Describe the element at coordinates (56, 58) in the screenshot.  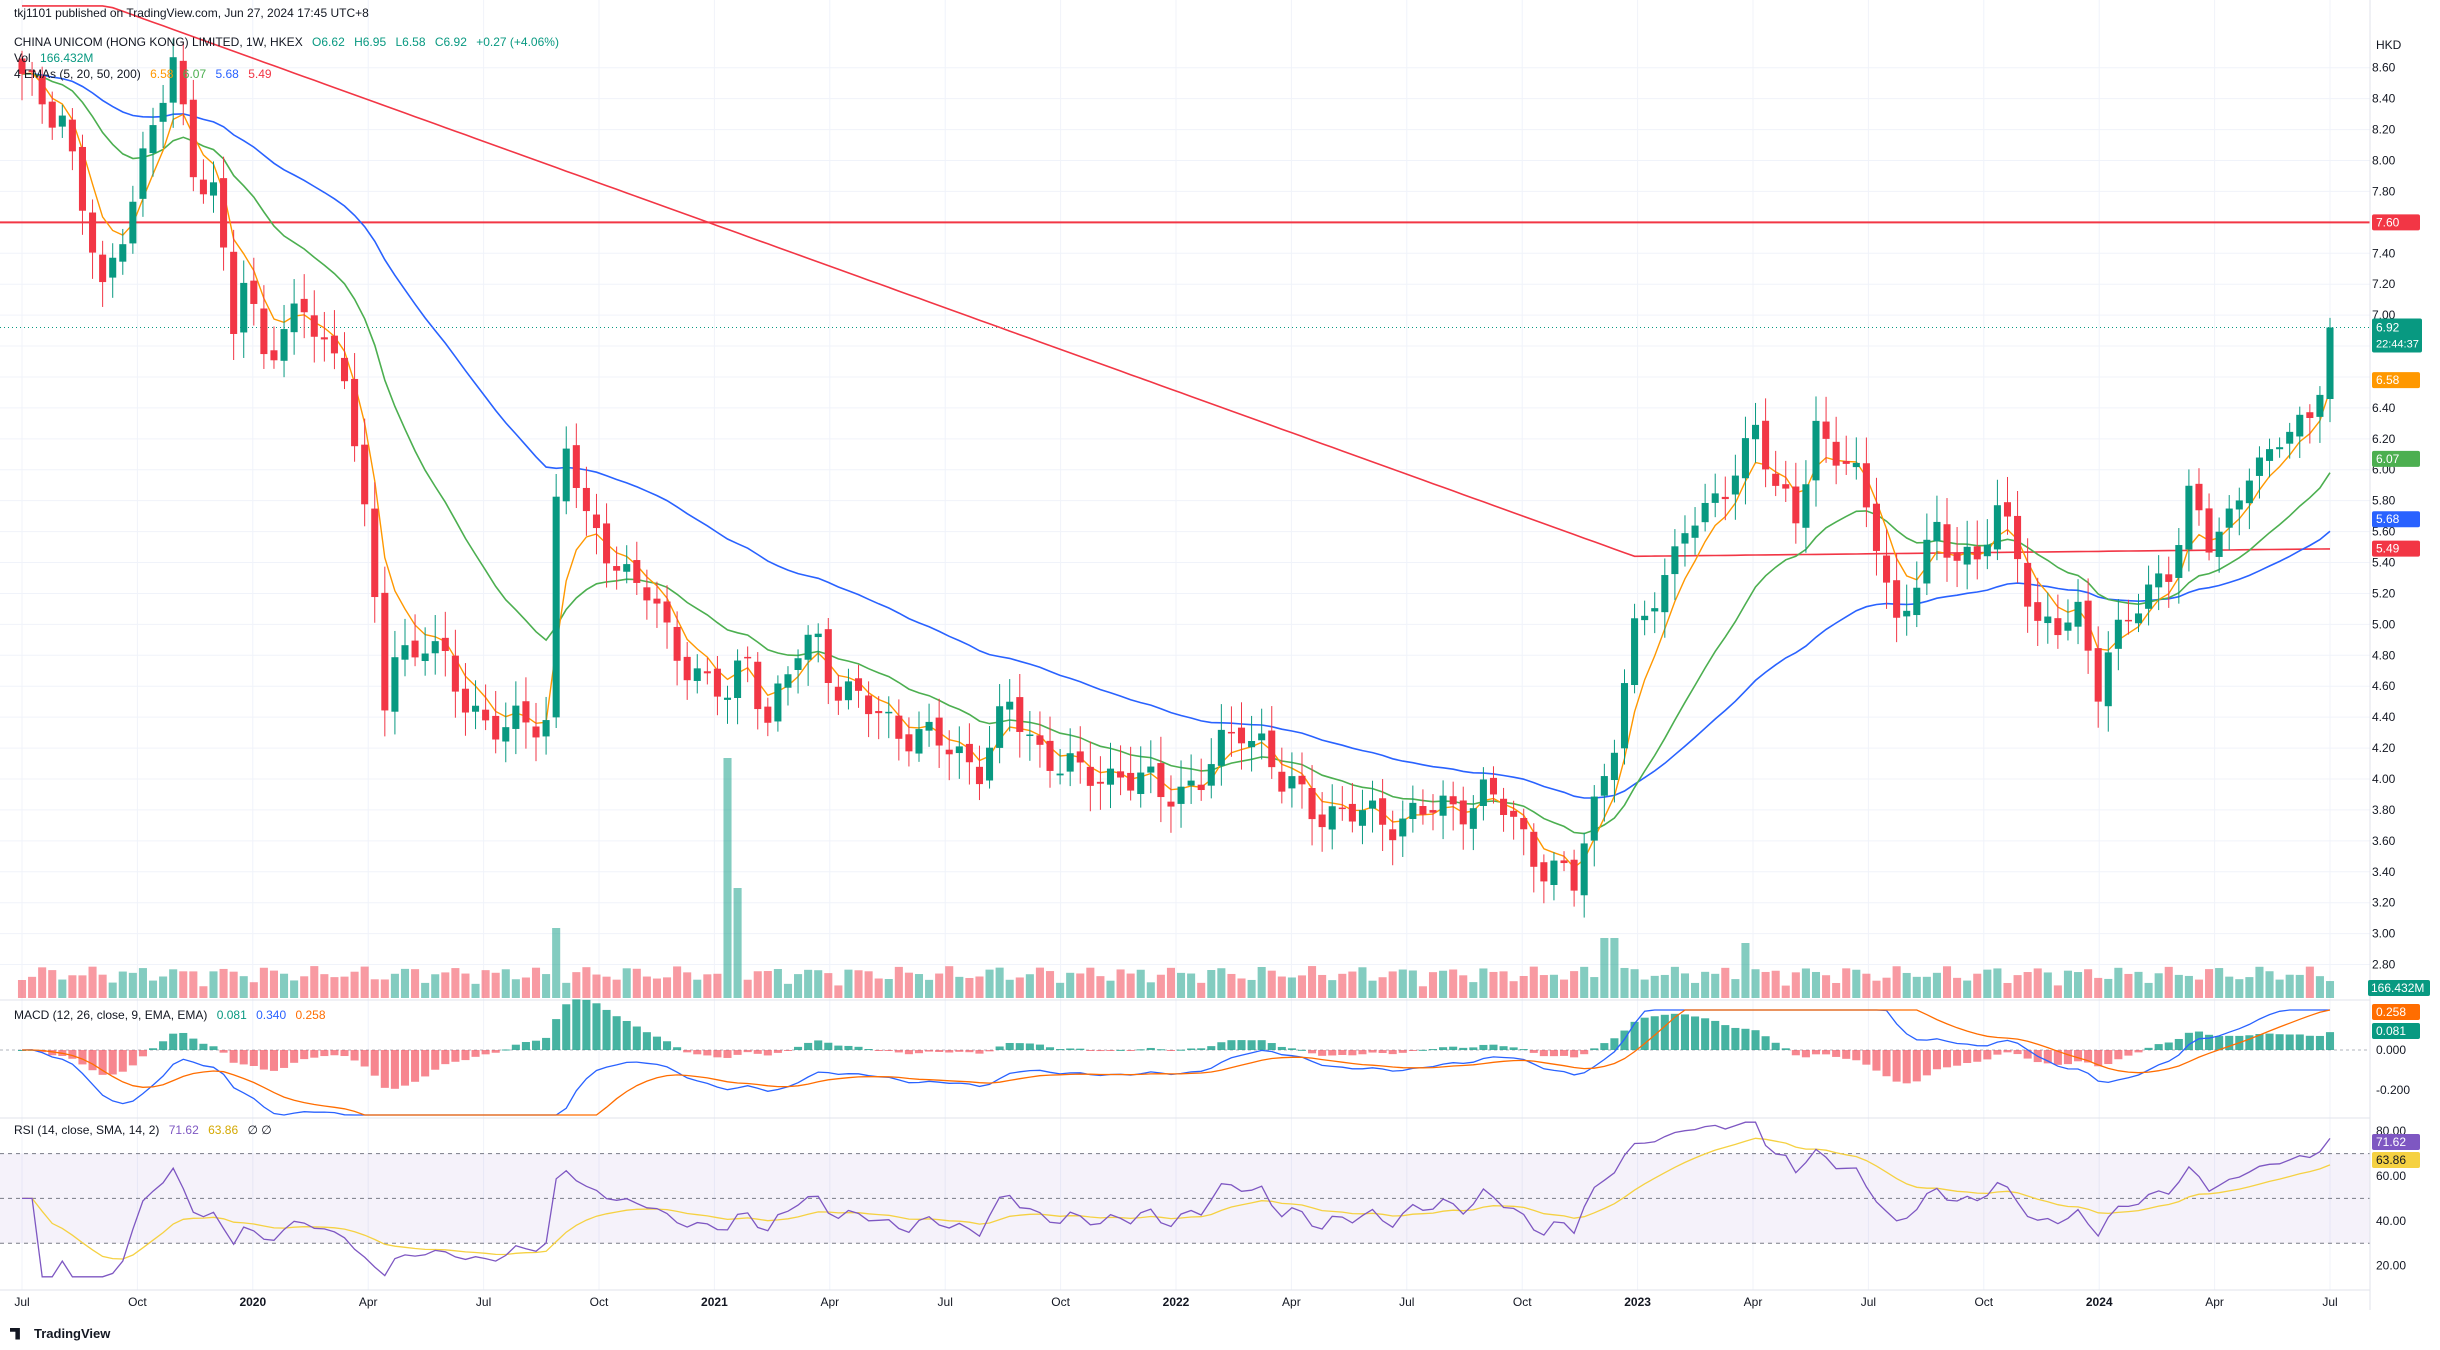
I see `volume-legend: Vol 166.432M` at that location.